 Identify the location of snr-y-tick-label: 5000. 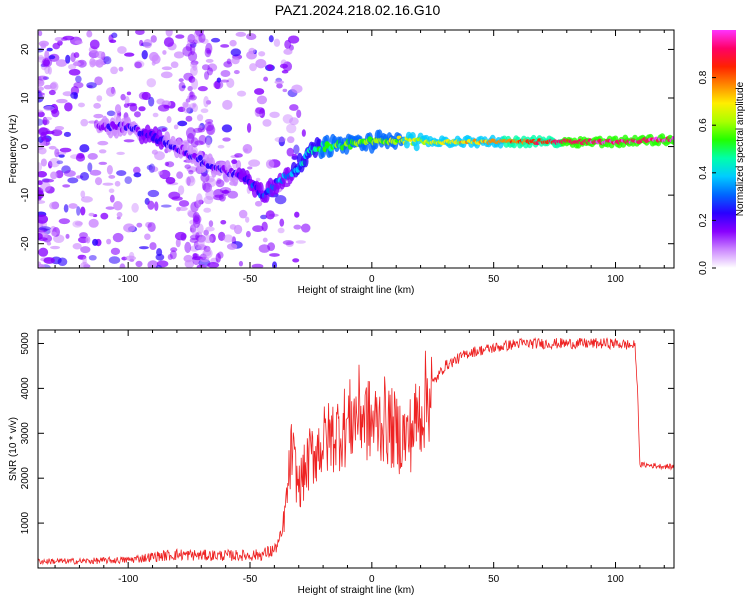
(25, 343).